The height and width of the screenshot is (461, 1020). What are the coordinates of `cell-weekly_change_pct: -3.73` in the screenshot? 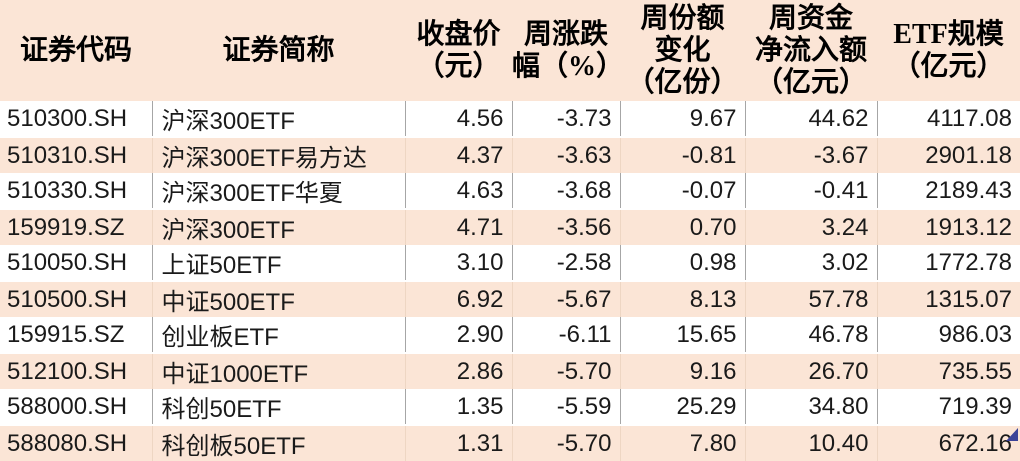 It's located at (565, 119).